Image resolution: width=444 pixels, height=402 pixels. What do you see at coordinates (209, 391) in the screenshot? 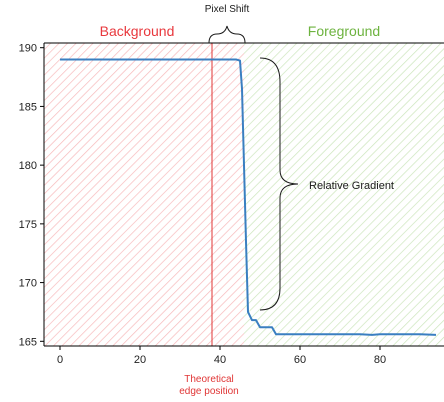
I see `edge-position-label-line2: edge position` at bounding box center [209, 391].